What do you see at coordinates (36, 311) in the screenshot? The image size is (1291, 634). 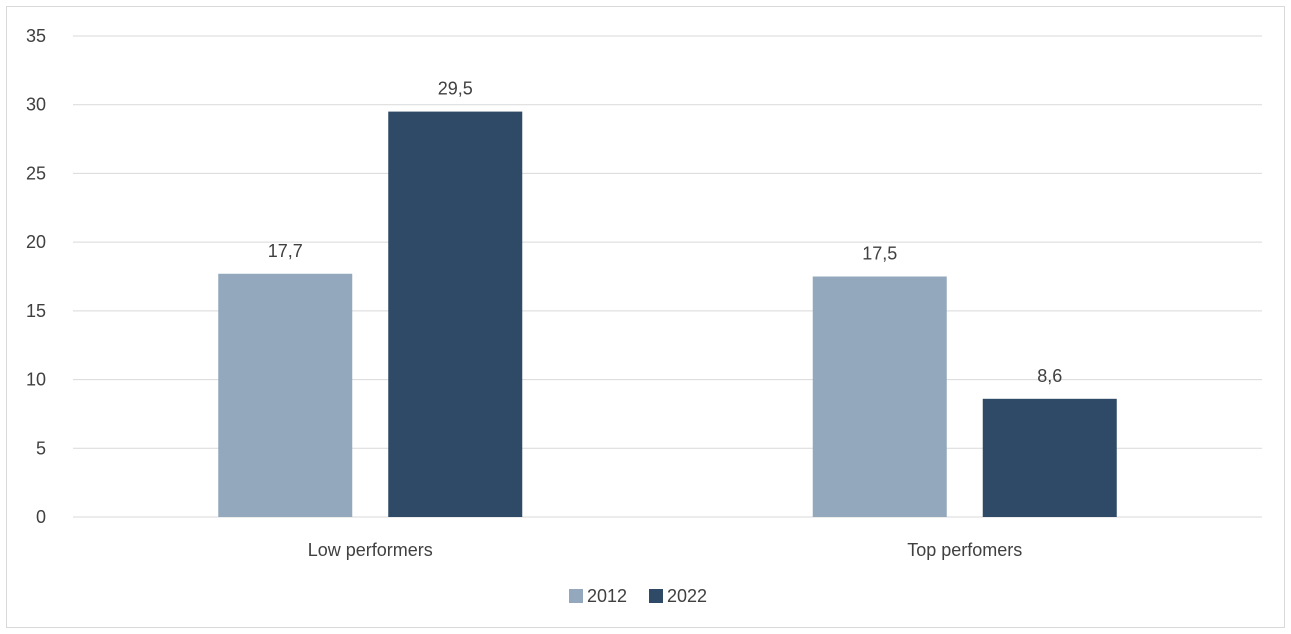 I see `y-tick-label: 15` at bounding box center [36, 311].